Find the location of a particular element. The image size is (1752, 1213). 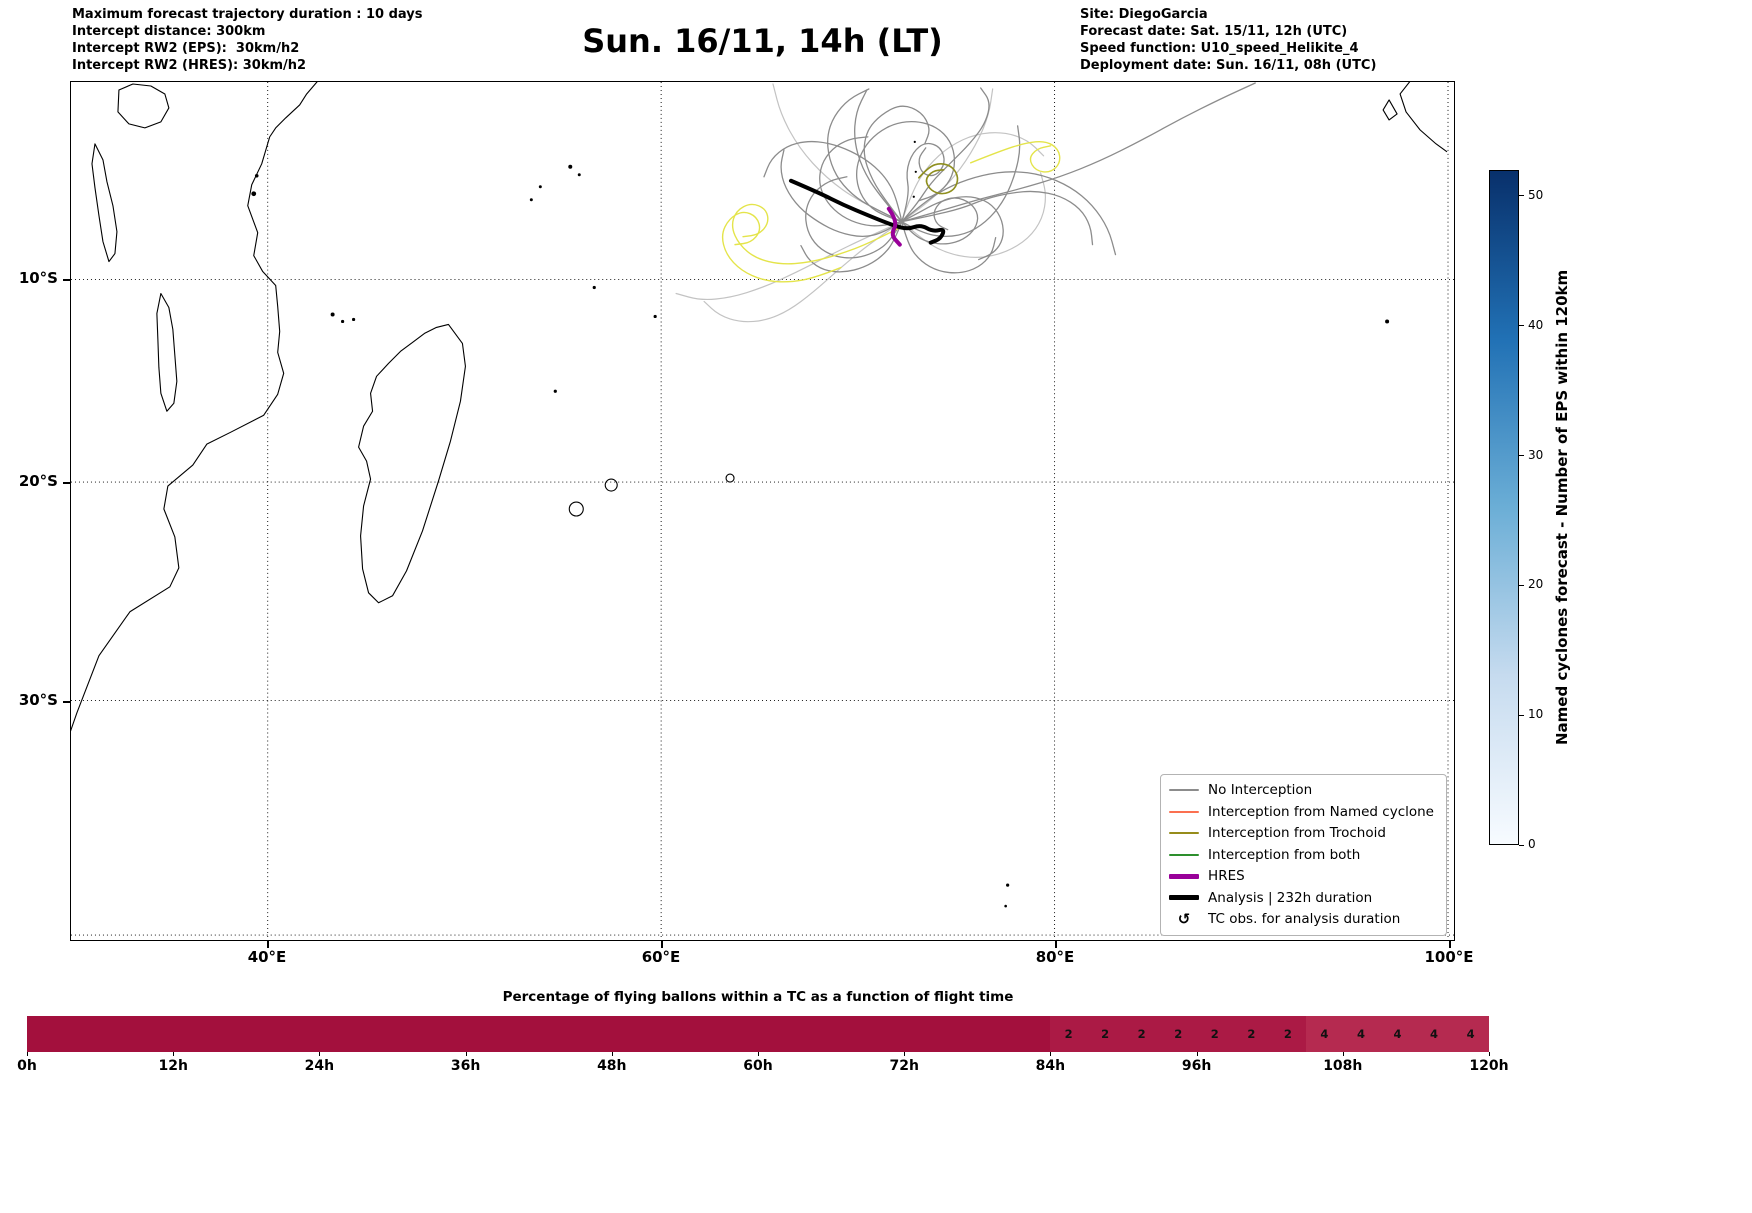

colorbar-tick-label: 0 is located at coordinates (1532, 844).